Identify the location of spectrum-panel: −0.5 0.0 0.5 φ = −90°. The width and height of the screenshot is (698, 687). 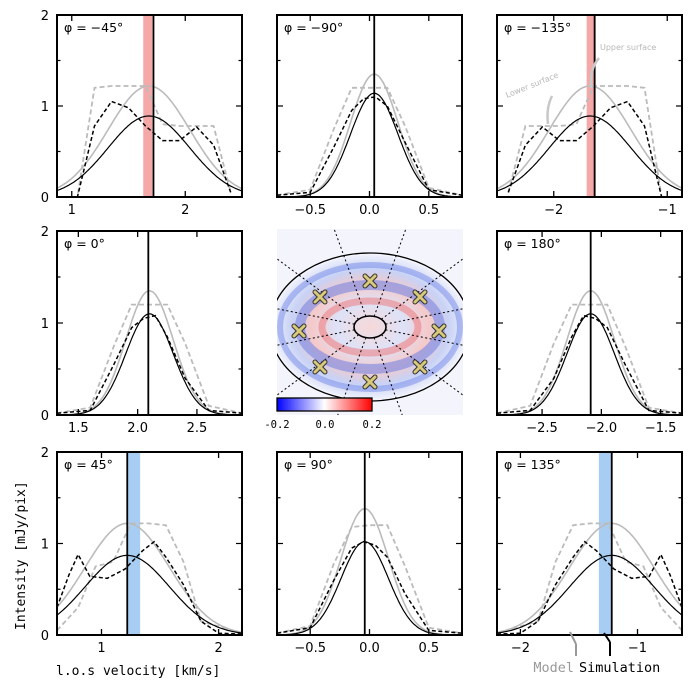
(369, 116).